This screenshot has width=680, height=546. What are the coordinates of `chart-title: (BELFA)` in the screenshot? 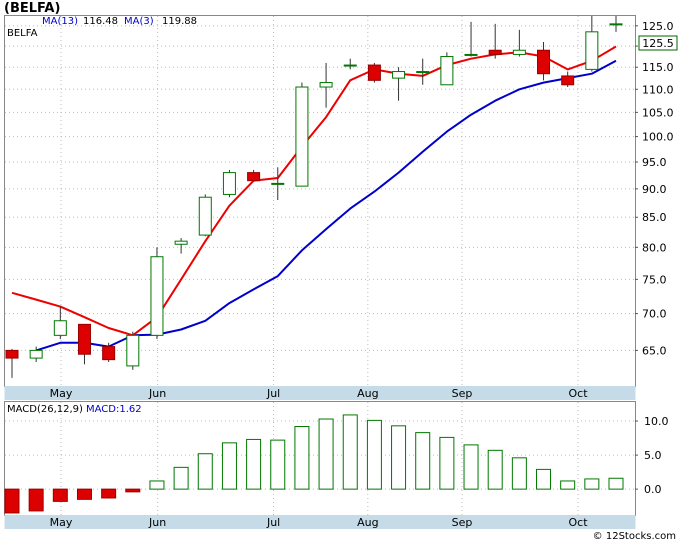 It's located at (32, 8).